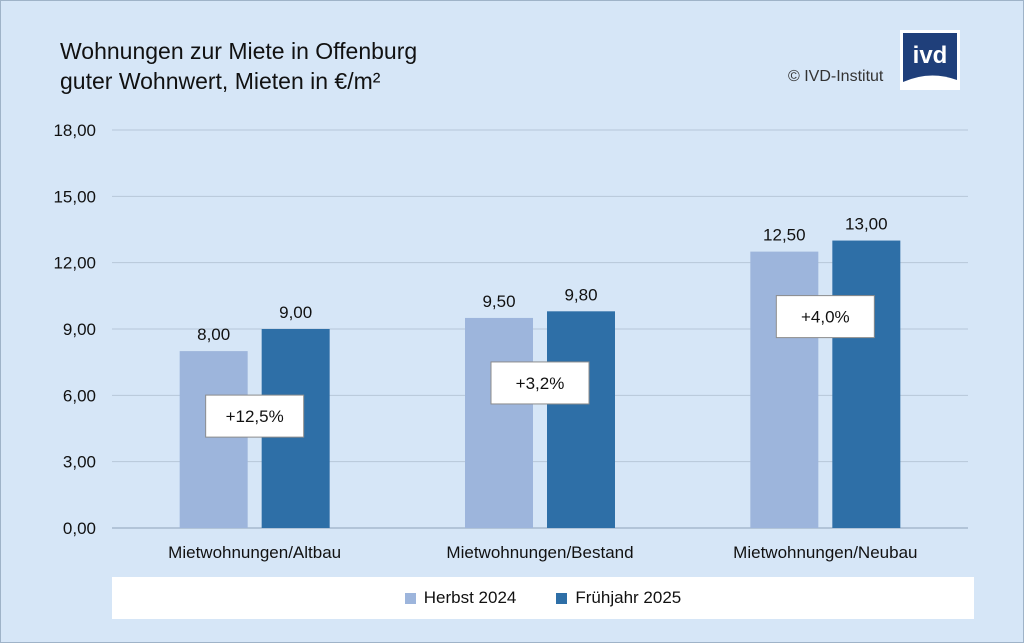 This screenshot has height=643, width=1024. What do you see at coordinates (74, 130) in the screenshot?
I see `y-tick-label: 18,00` at bounding box center [74, 130].